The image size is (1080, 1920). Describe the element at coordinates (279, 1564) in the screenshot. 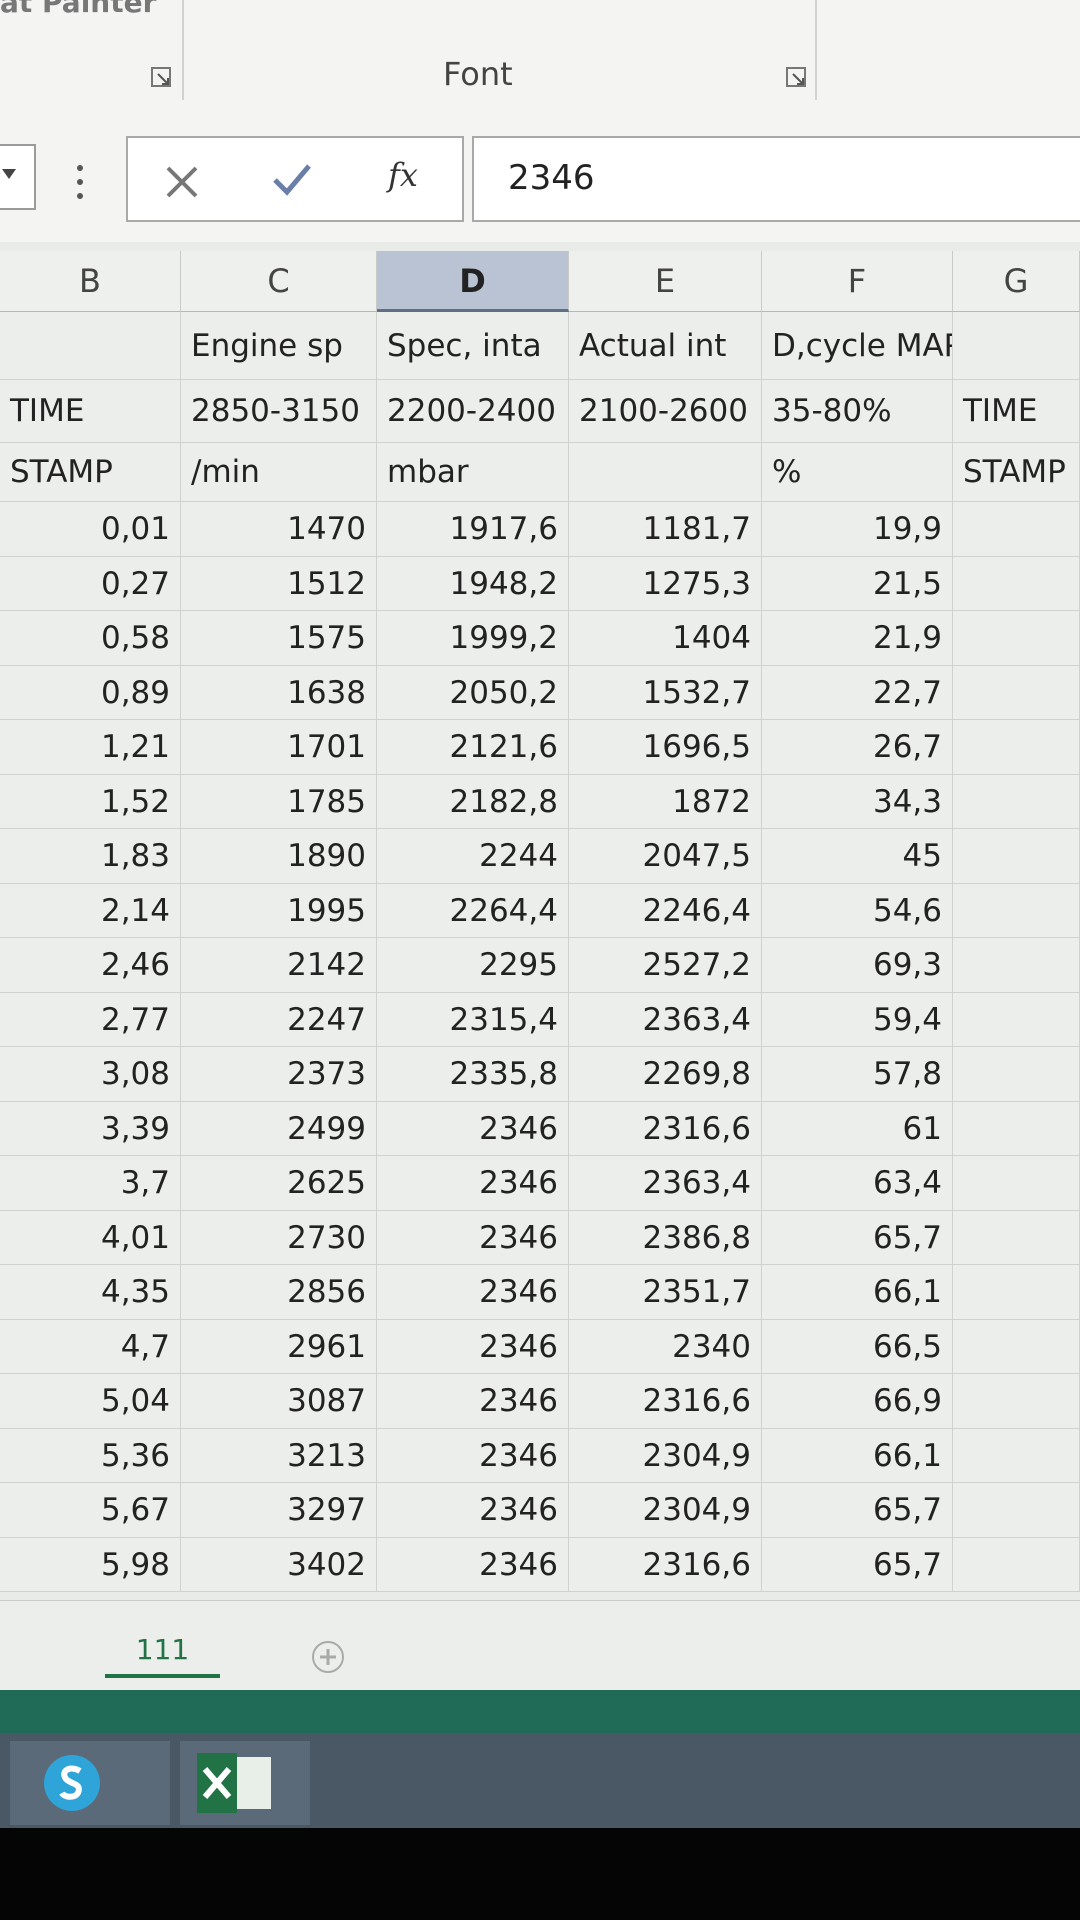

I see `cell: 3402` at that location.